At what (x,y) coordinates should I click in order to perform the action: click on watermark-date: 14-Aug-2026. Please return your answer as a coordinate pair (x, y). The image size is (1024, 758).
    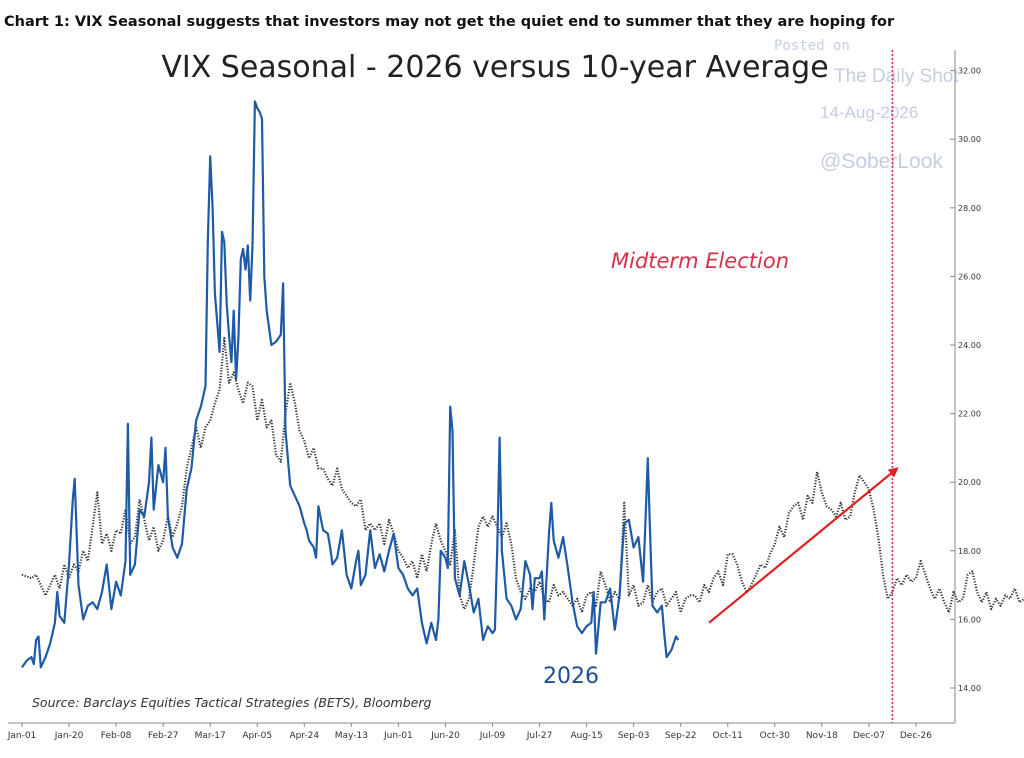
    Looking at the image, I should click on (869, 112).